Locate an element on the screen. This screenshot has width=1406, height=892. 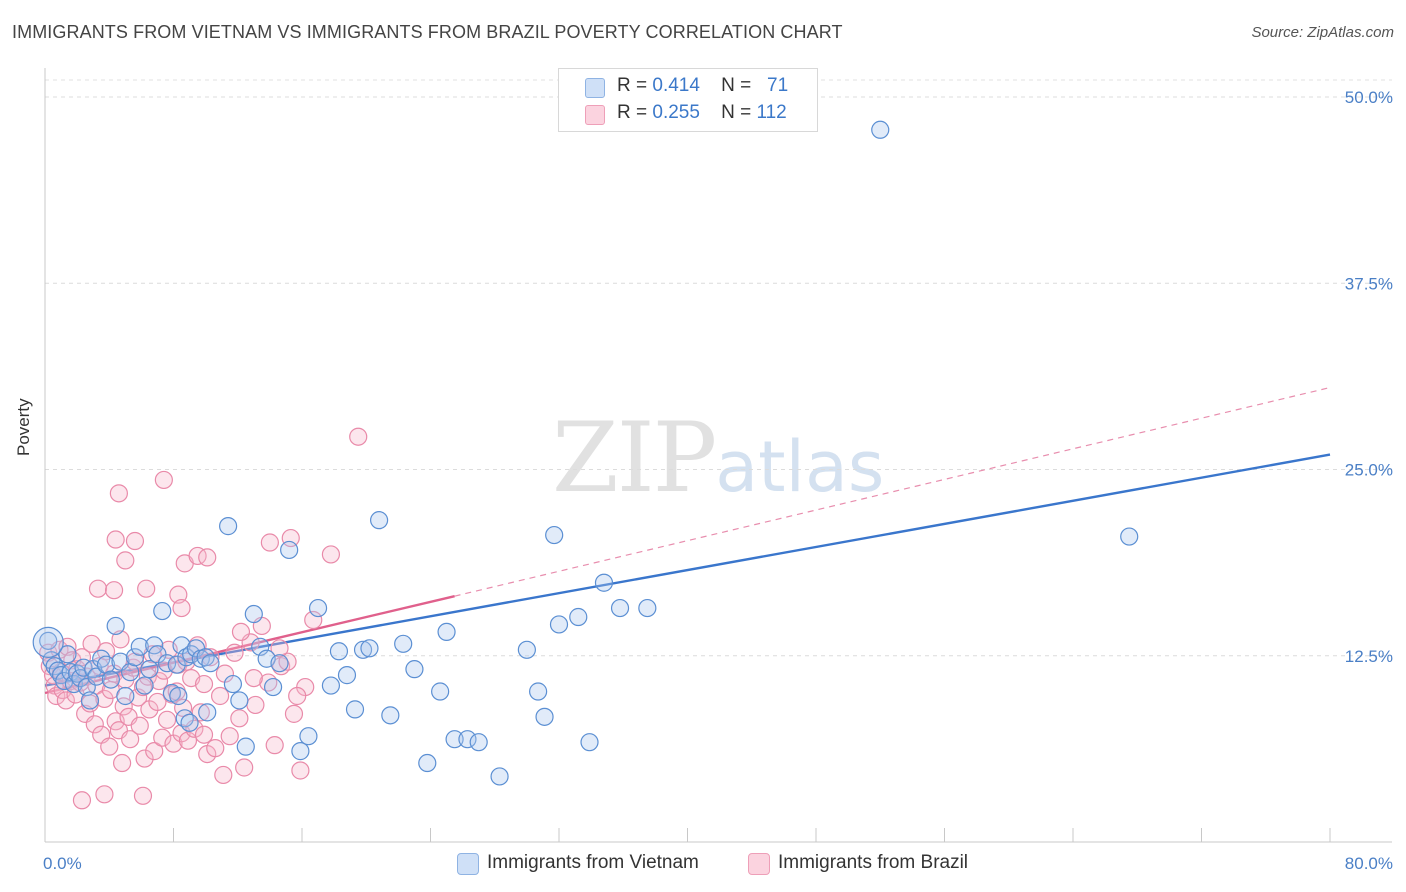
legend-r-label: R = is located at coordinates (632, 112).